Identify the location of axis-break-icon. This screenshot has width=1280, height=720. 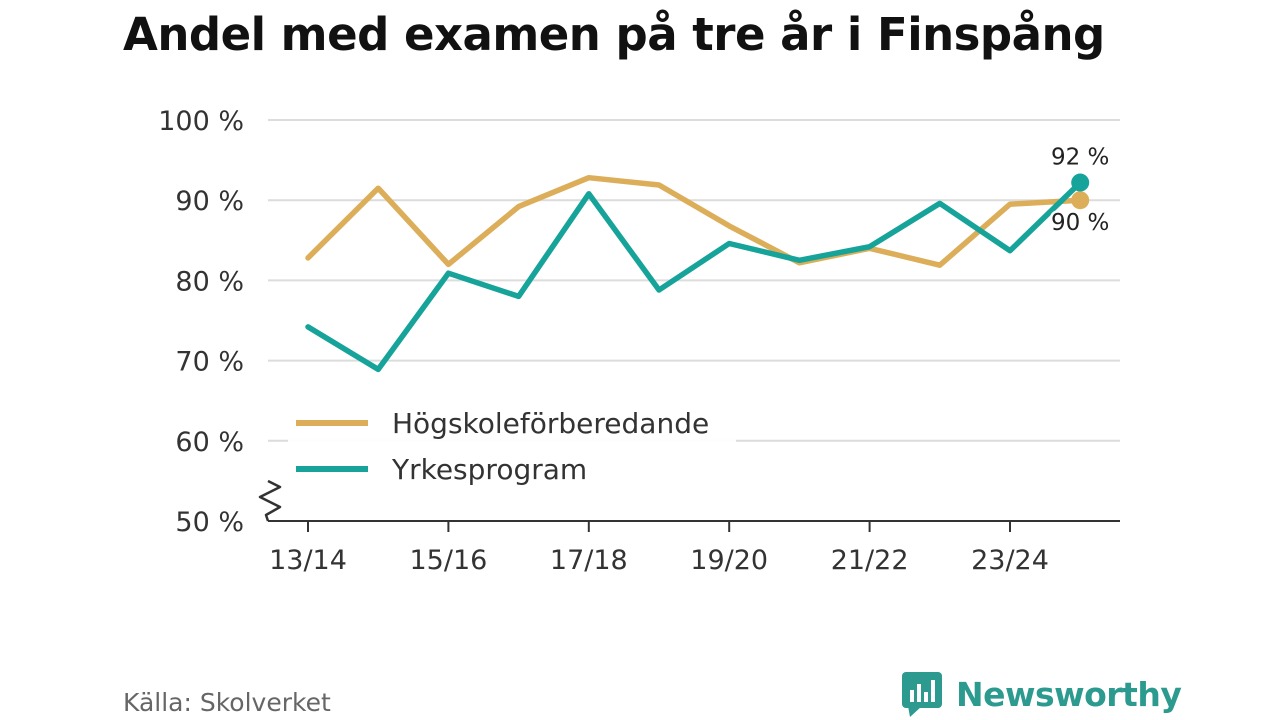
(270, 500).